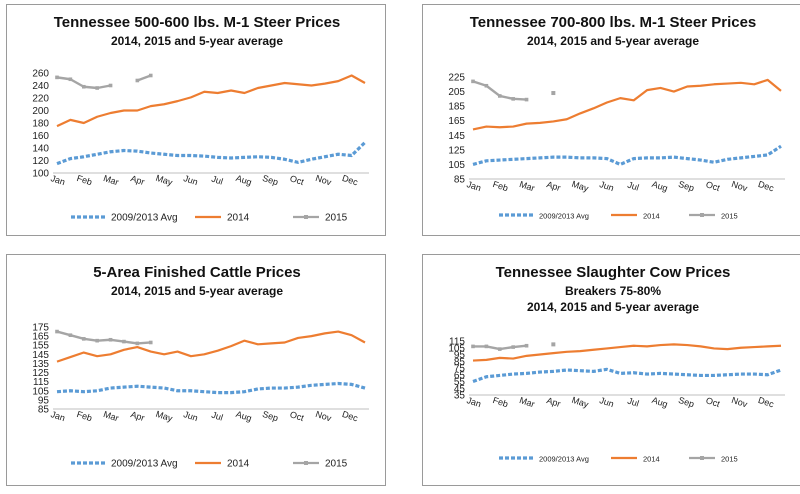 The height and width of the screenshot is (494, 800). What do you see at coordinates (456, 78) in the screenshot?
I see `y-tick-label: 225` at bounding box center [456, 78].